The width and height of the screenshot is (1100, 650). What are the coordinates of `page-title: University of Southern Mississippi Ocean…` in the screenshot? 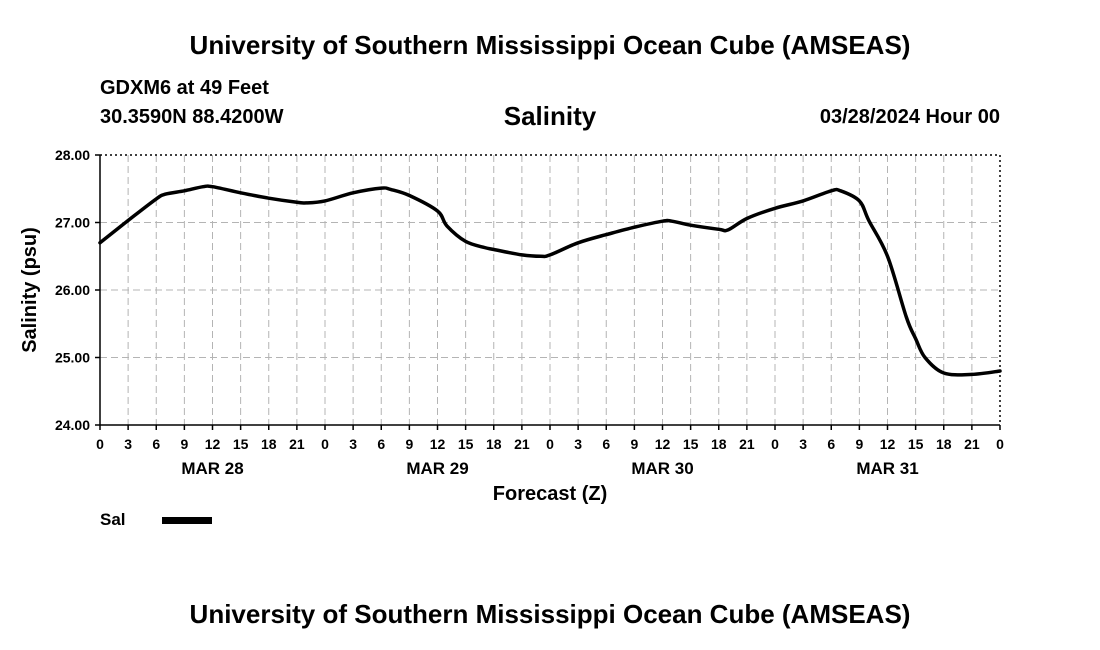 It's located at (550, 45).